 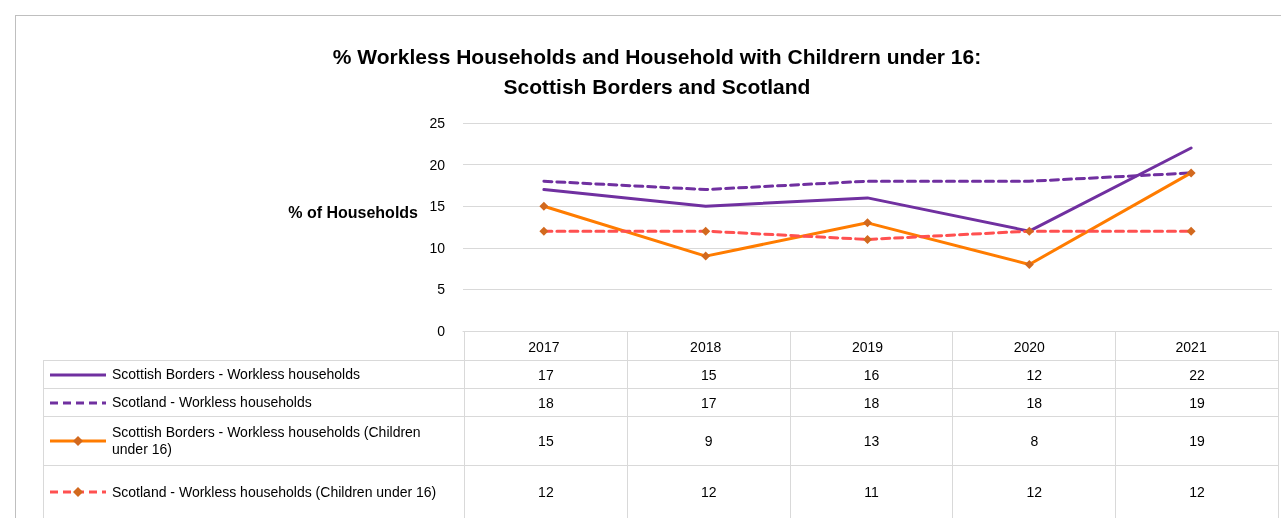 I want to click on legend-label: Scottish Borders - Workless households, so click(x=236, y=374).